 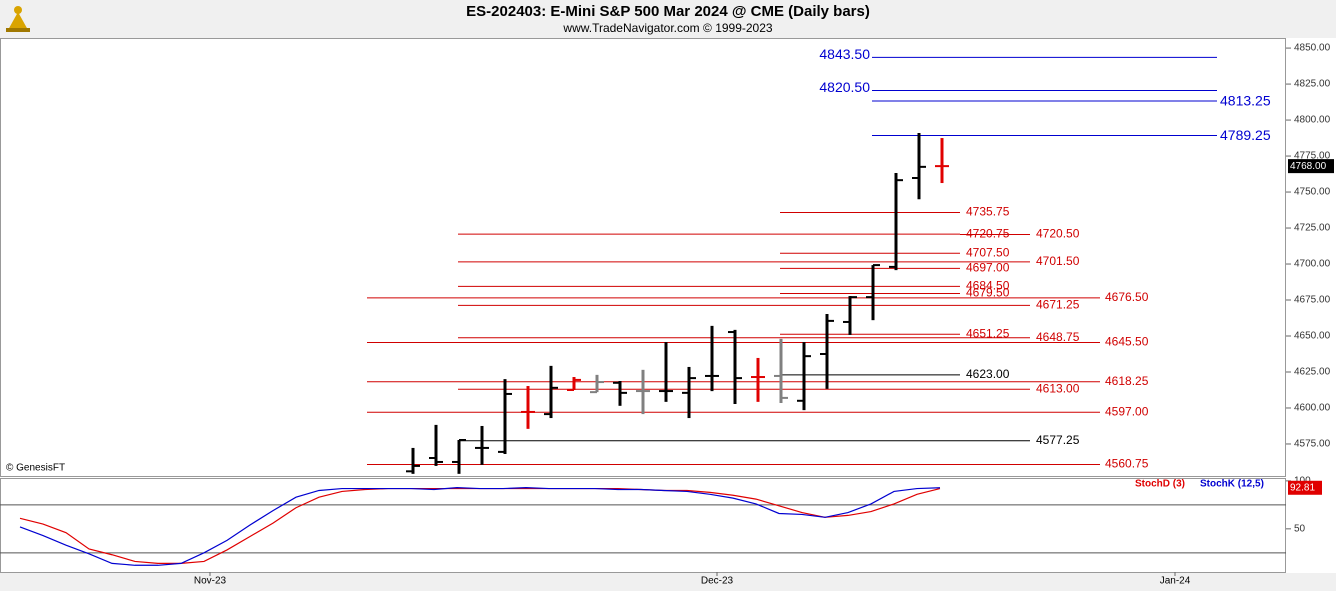 What do you see at coordinates (1312, 336) in the screenshot?
I see `y-tick-label: 4650.00` at bounding box center [1312, 336].